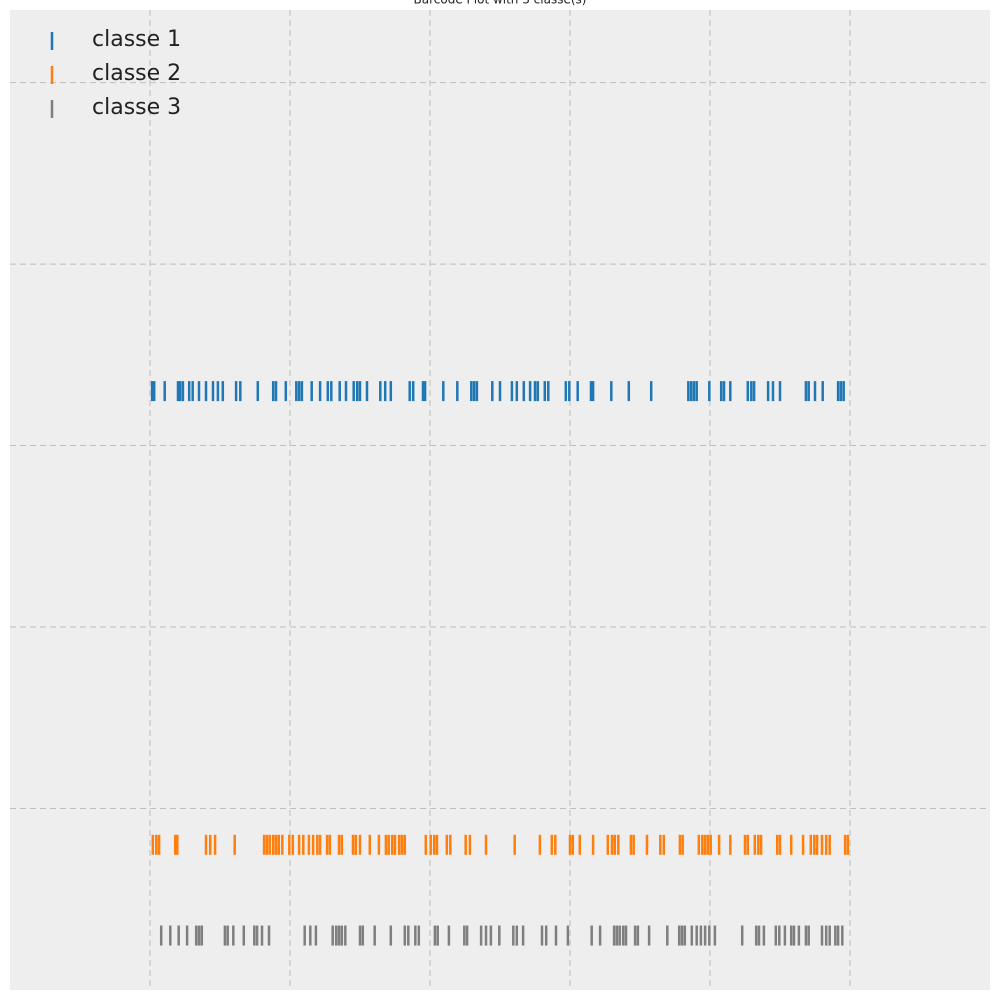  What do you see at coordinates (136, 39) in the screenshot?
I see `legend-label: classe 1` at bounding box center [136, 39].